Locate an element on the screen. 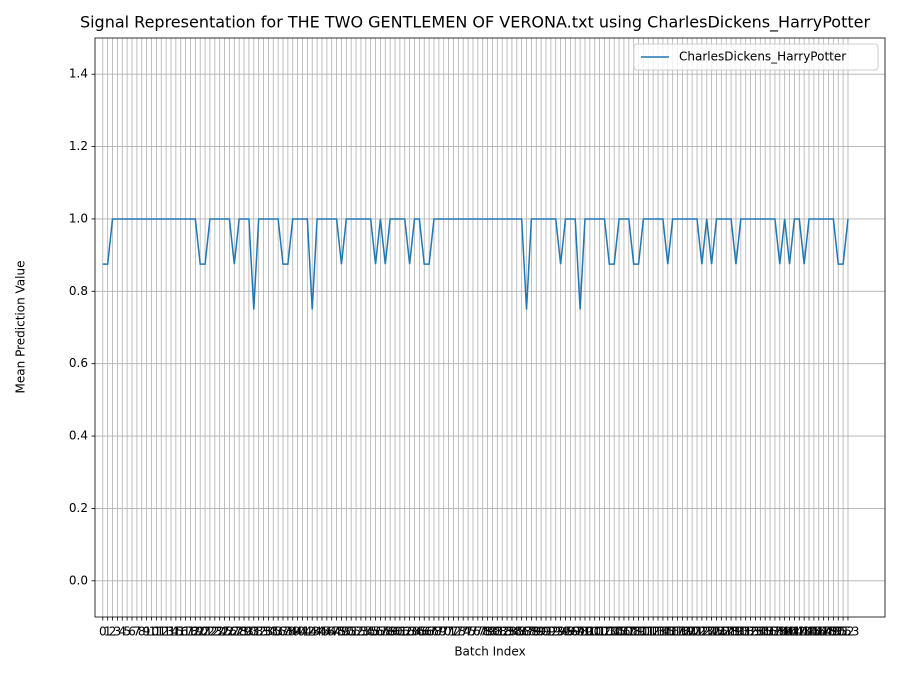  x-tick-label: 20 is located at coordinates (200, 632).